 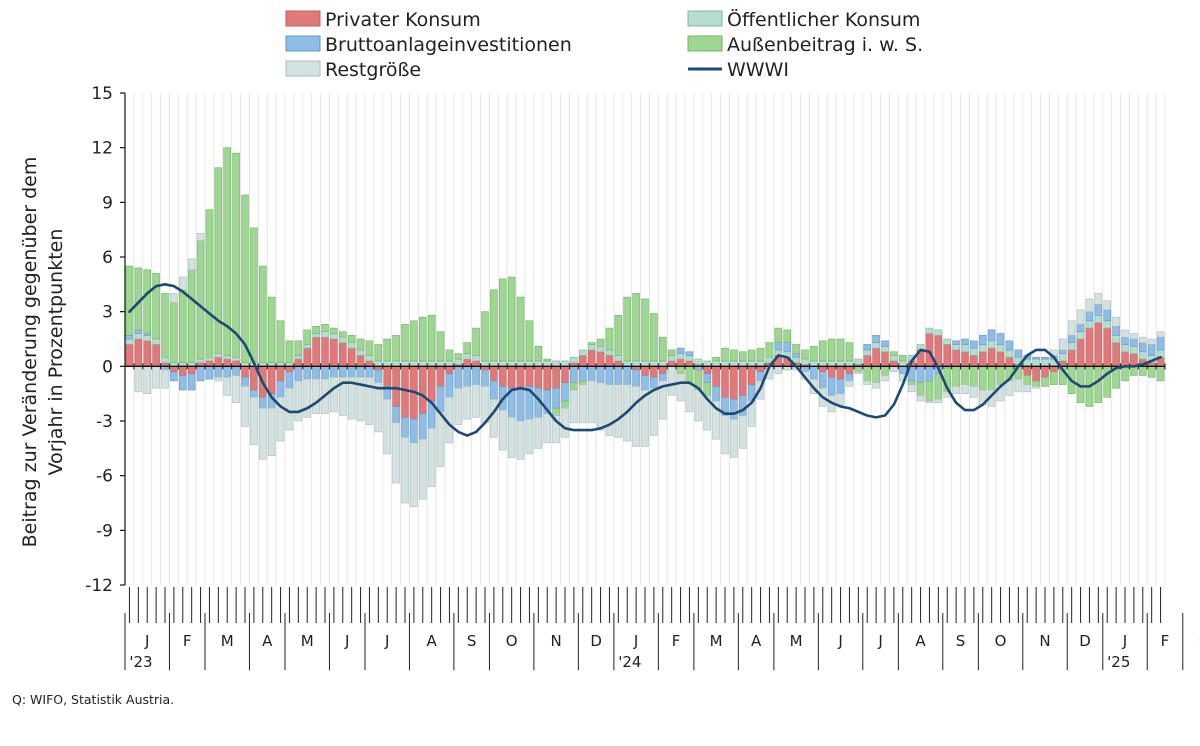 I want to click on month-label: J, so click(x=635, y=641).